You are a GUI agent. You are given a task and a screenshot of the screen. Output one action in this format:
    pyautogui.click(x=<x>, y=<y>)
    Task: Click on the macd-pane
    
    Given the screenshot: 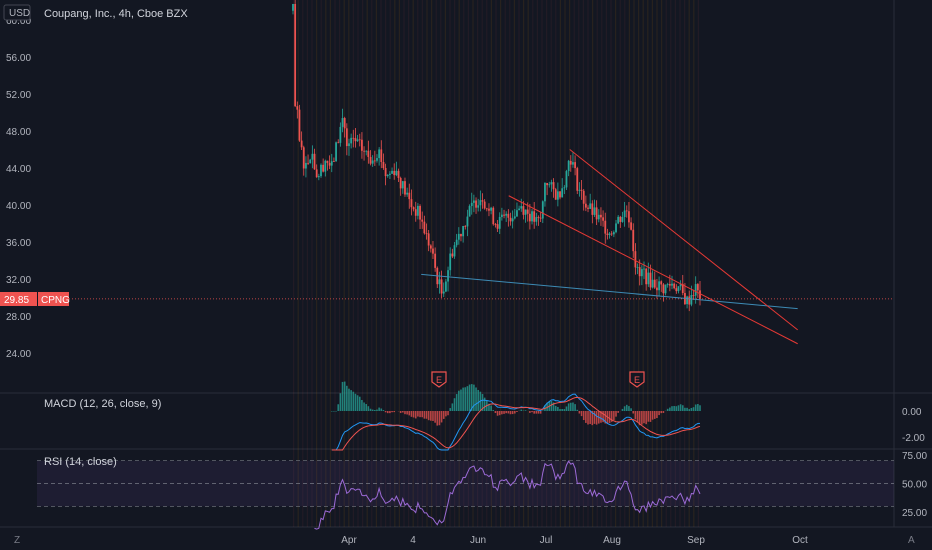 What is the action you would take?
    pyautogui.click(x=515, y=416)
    